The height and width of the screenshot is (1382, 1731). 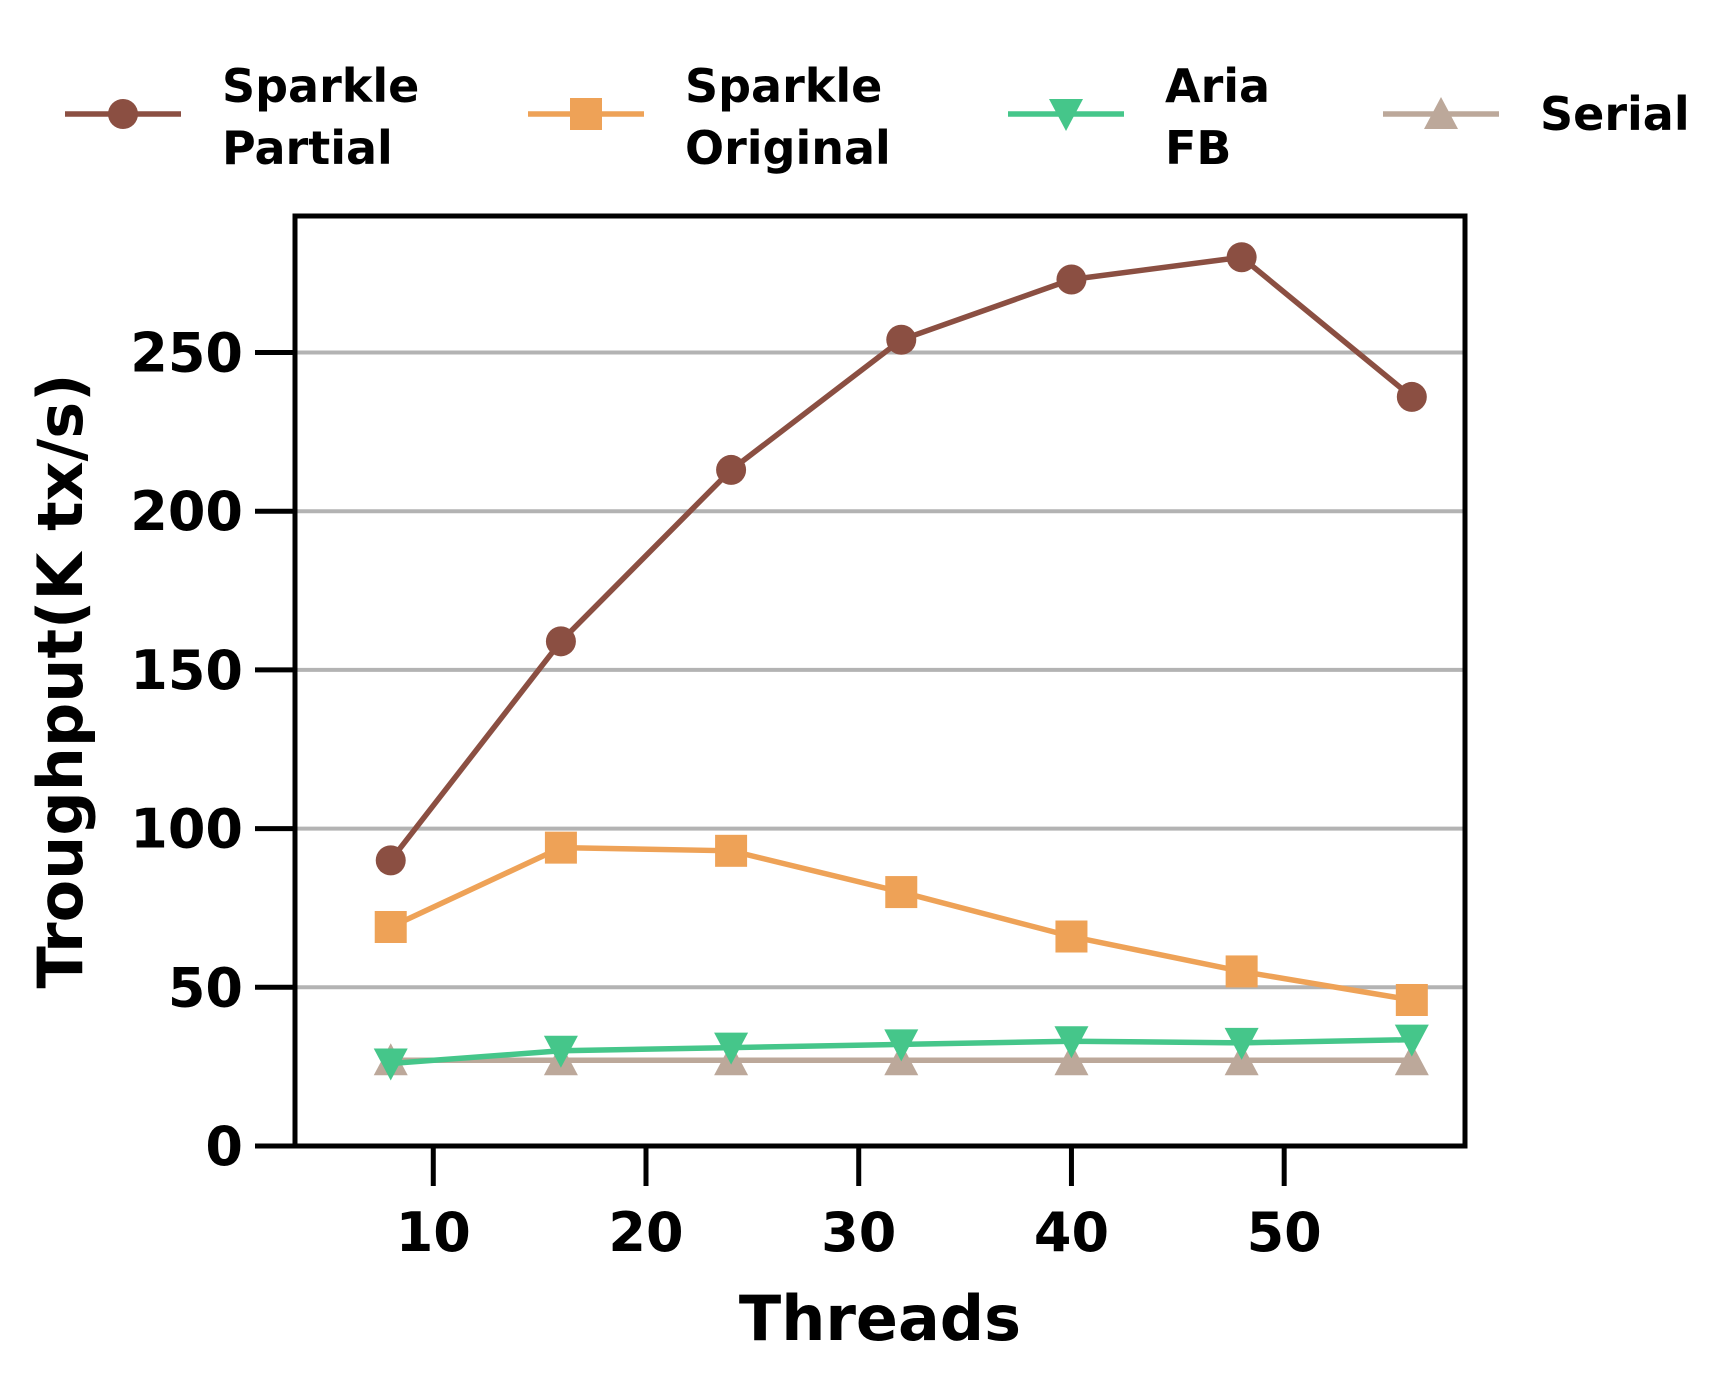 What do you see at coordinates (186, 511) in the screenshot?
I see `y-tick-label: 200` at bounding box center [186, 511].